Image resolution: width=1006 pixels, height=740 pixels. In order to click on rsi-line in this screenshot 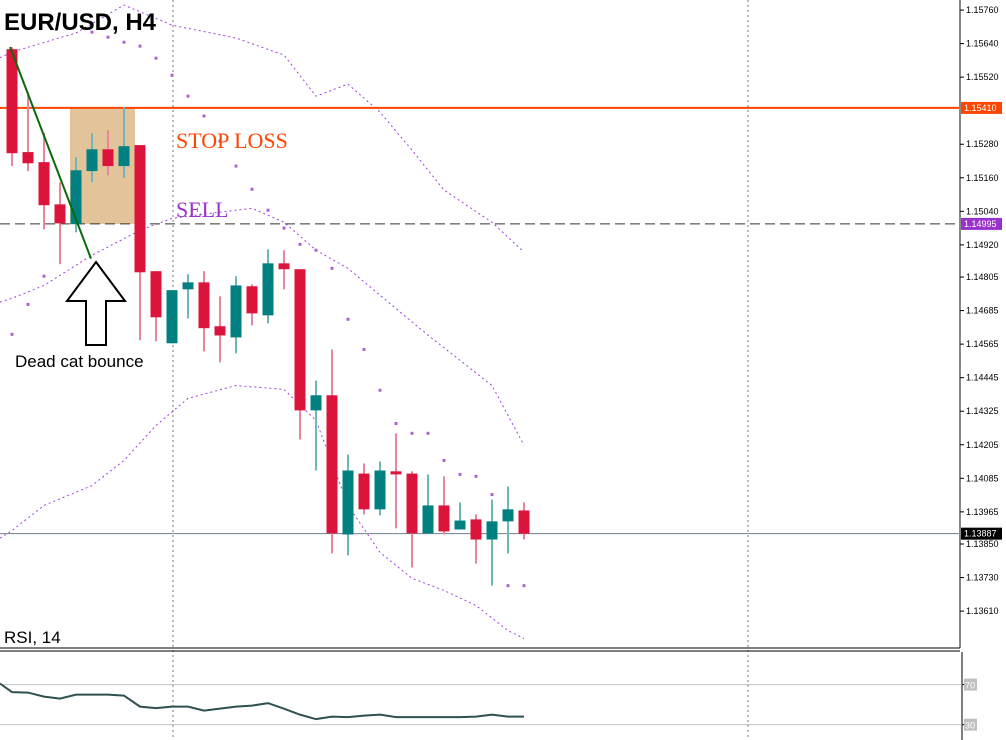, I will do `click(262, 701)`.